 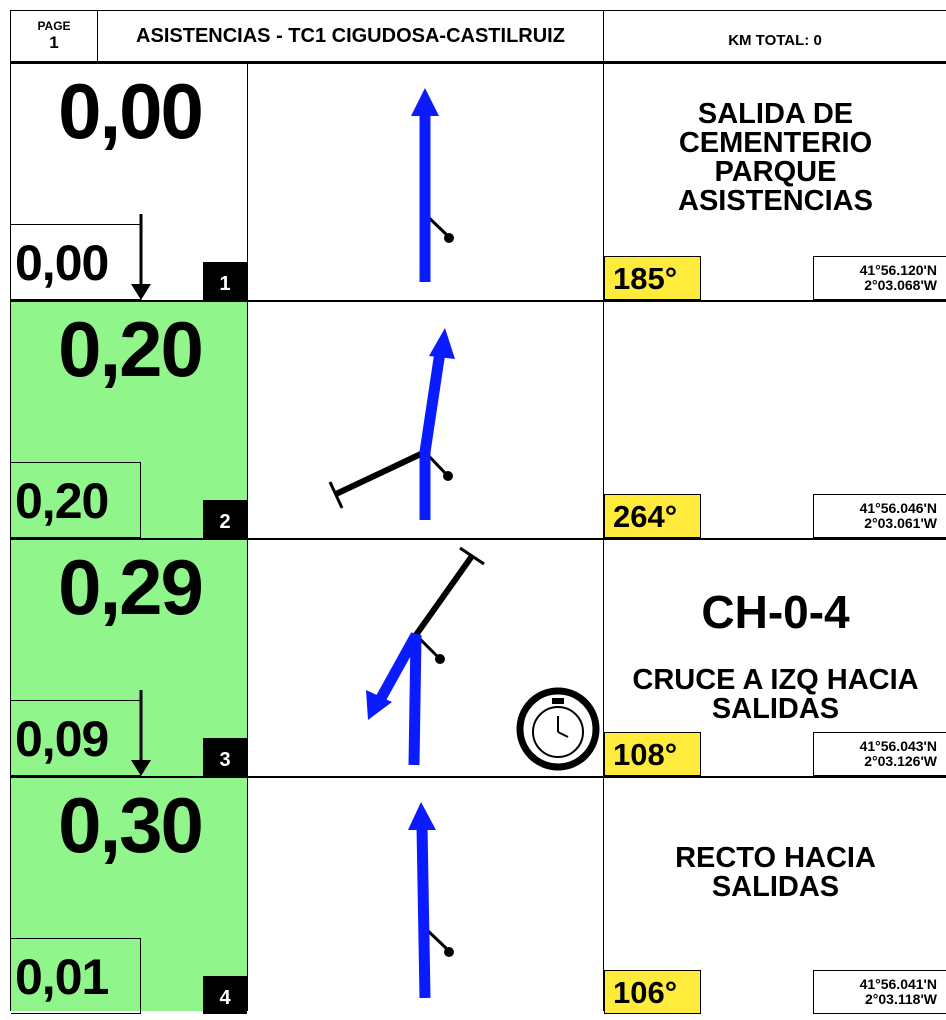 What do you see at coordinates (898, 746) in the screenshot?
I see `text-line: 41°56.043'N` at bounding box center [898, 746].